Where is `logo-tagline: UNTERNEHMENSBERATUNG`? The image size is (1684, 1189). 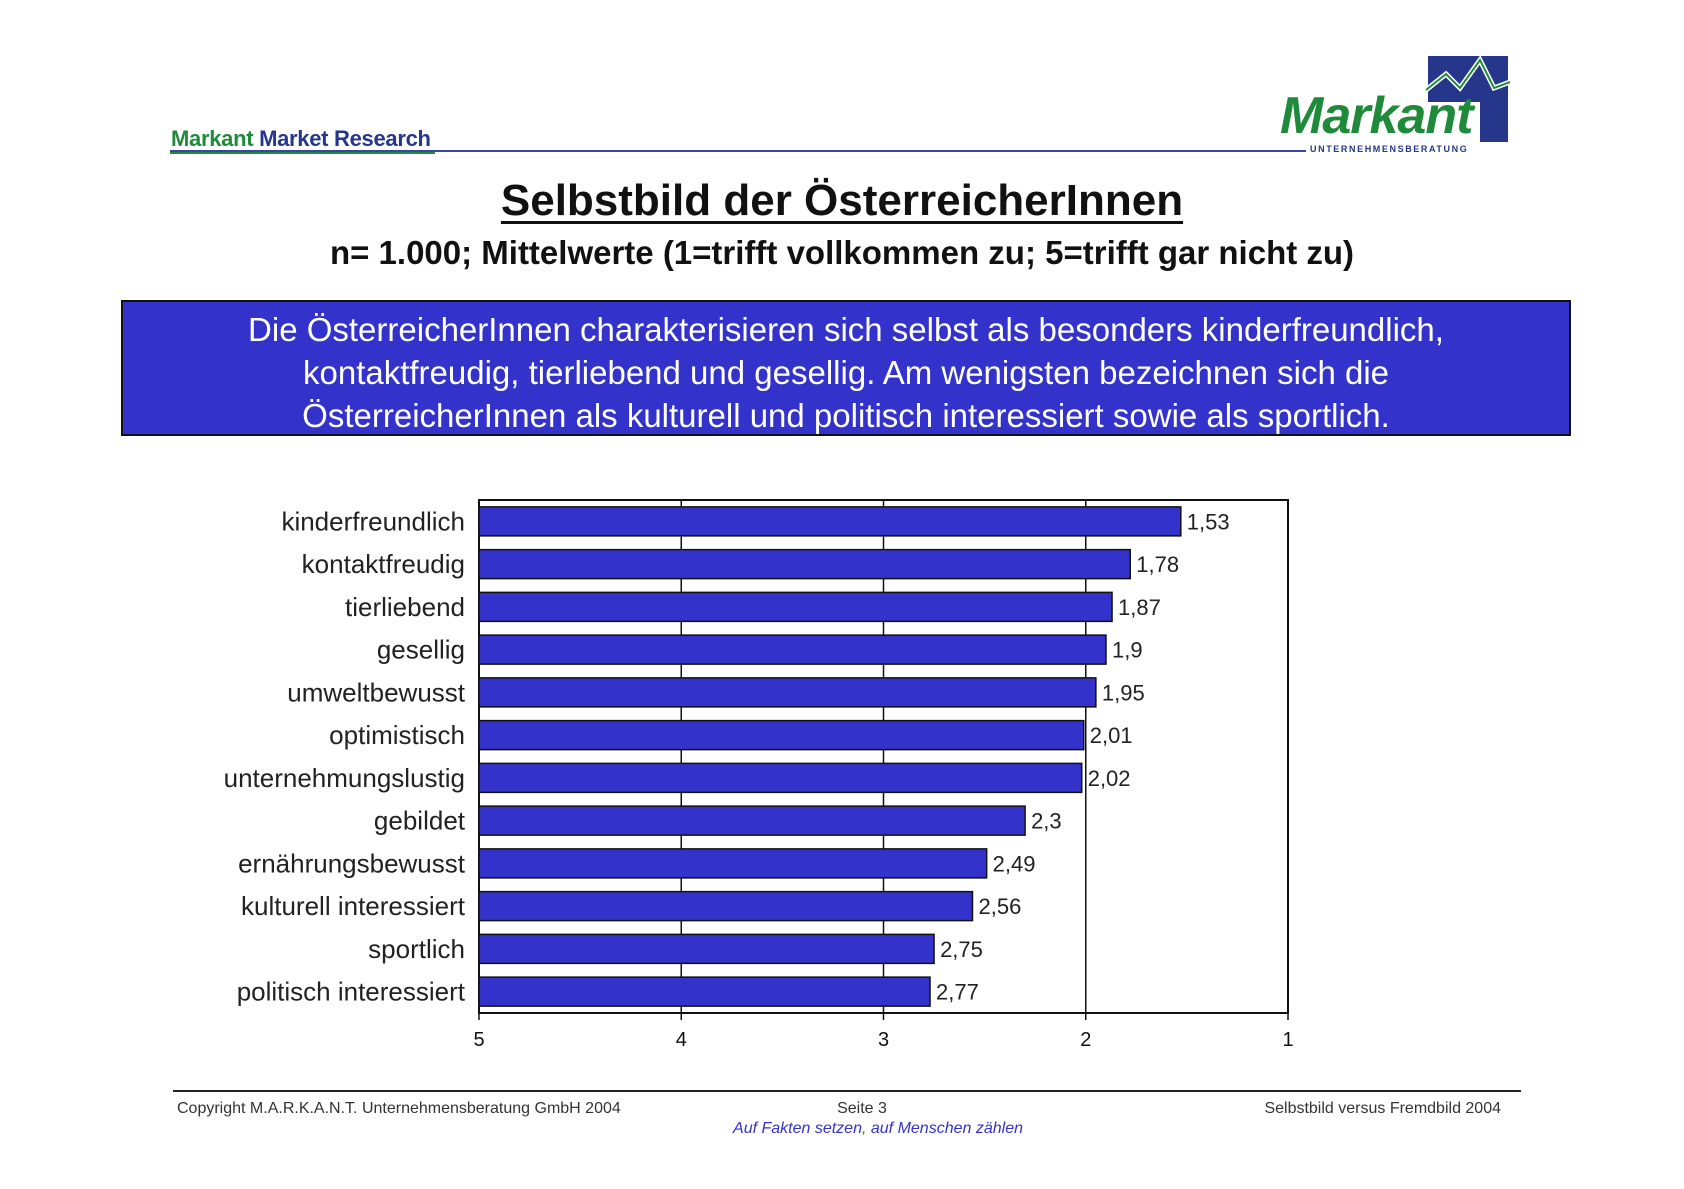 logo-tagline: UNTERNEHMENSBERATUNG is located at coordinates (1389, 149).